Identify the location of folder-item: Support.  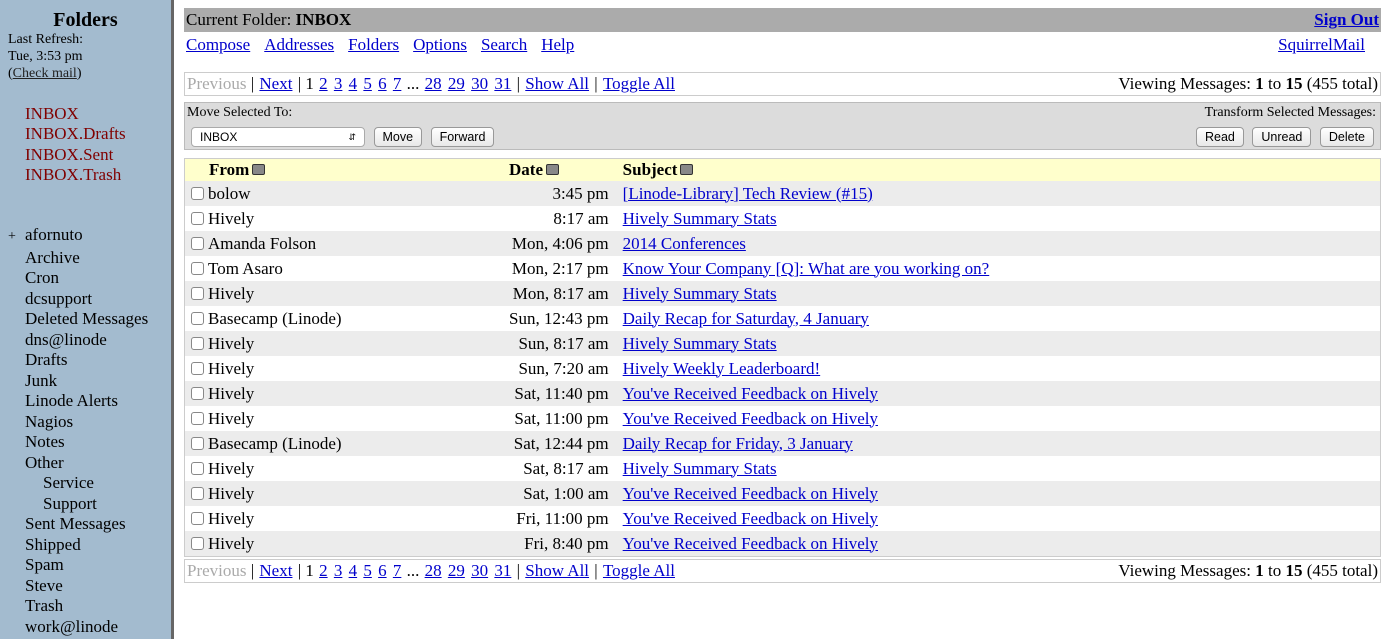
(89, 504).